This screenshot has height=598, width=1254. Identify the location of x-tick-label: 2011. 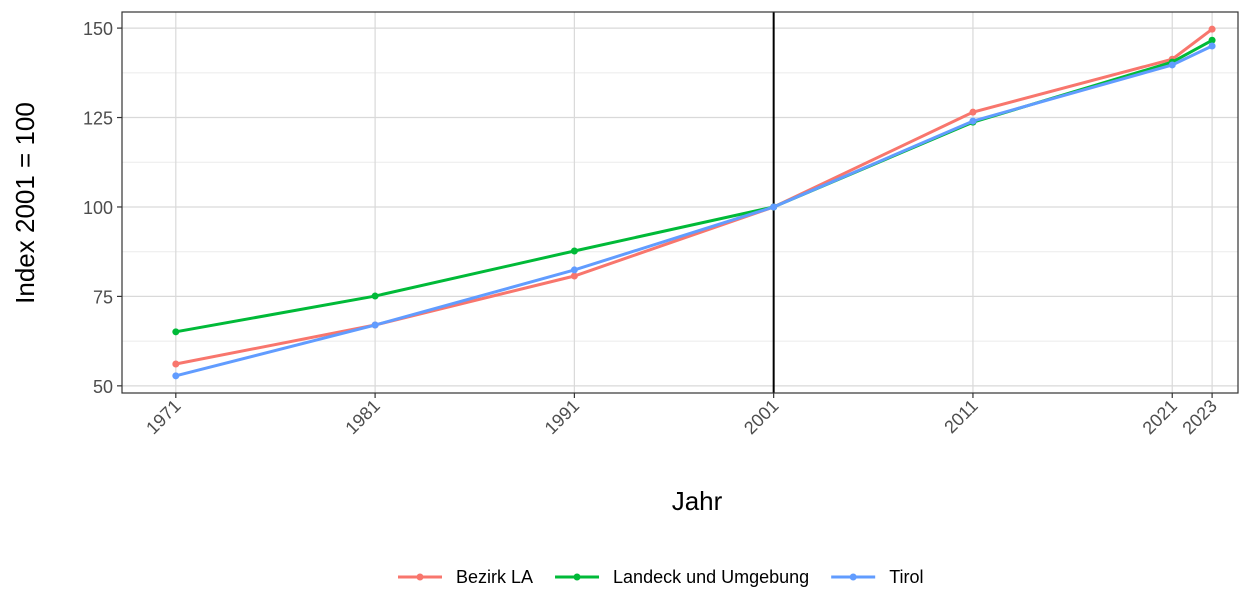
(961, 417).